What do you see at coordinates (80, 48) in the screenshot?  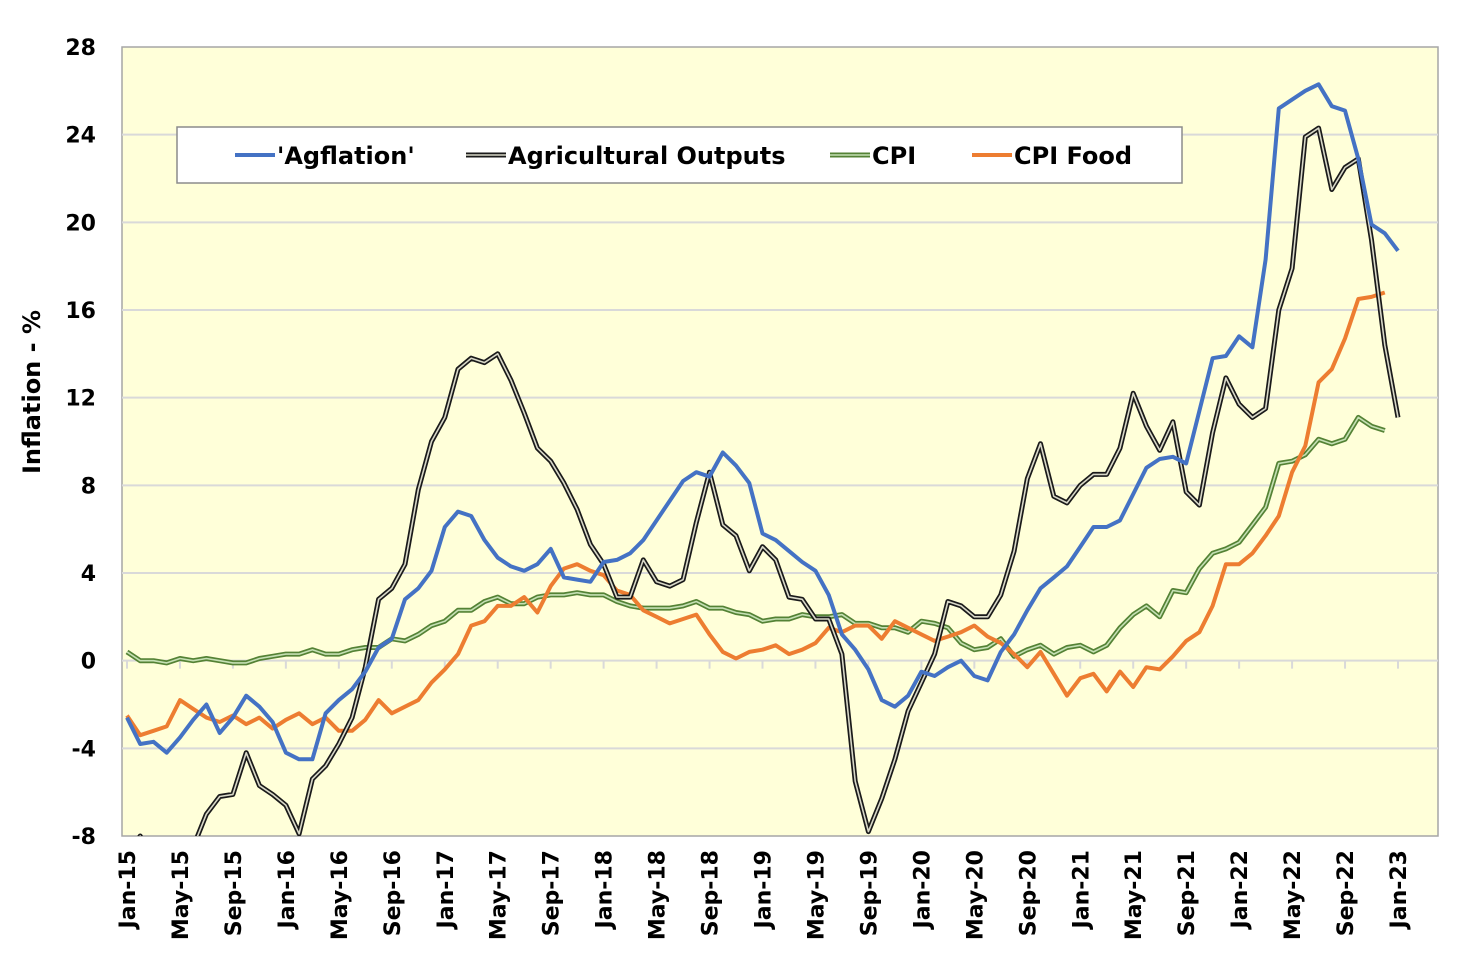 I see `y-tick-label: 28` at bounding box center [80, 48].